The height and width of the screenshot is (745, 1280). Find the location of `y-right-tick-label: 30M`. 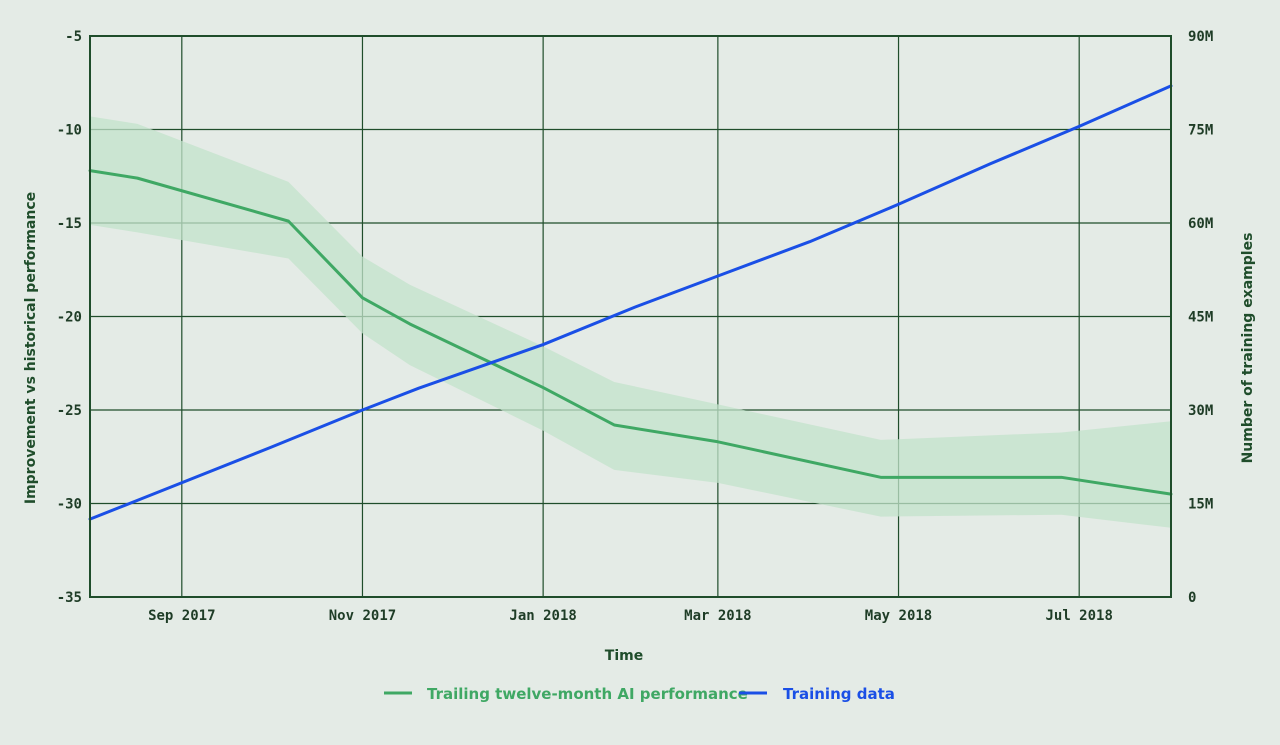

y-right-tick-label: 30M is located at coordinates (1200, 411).